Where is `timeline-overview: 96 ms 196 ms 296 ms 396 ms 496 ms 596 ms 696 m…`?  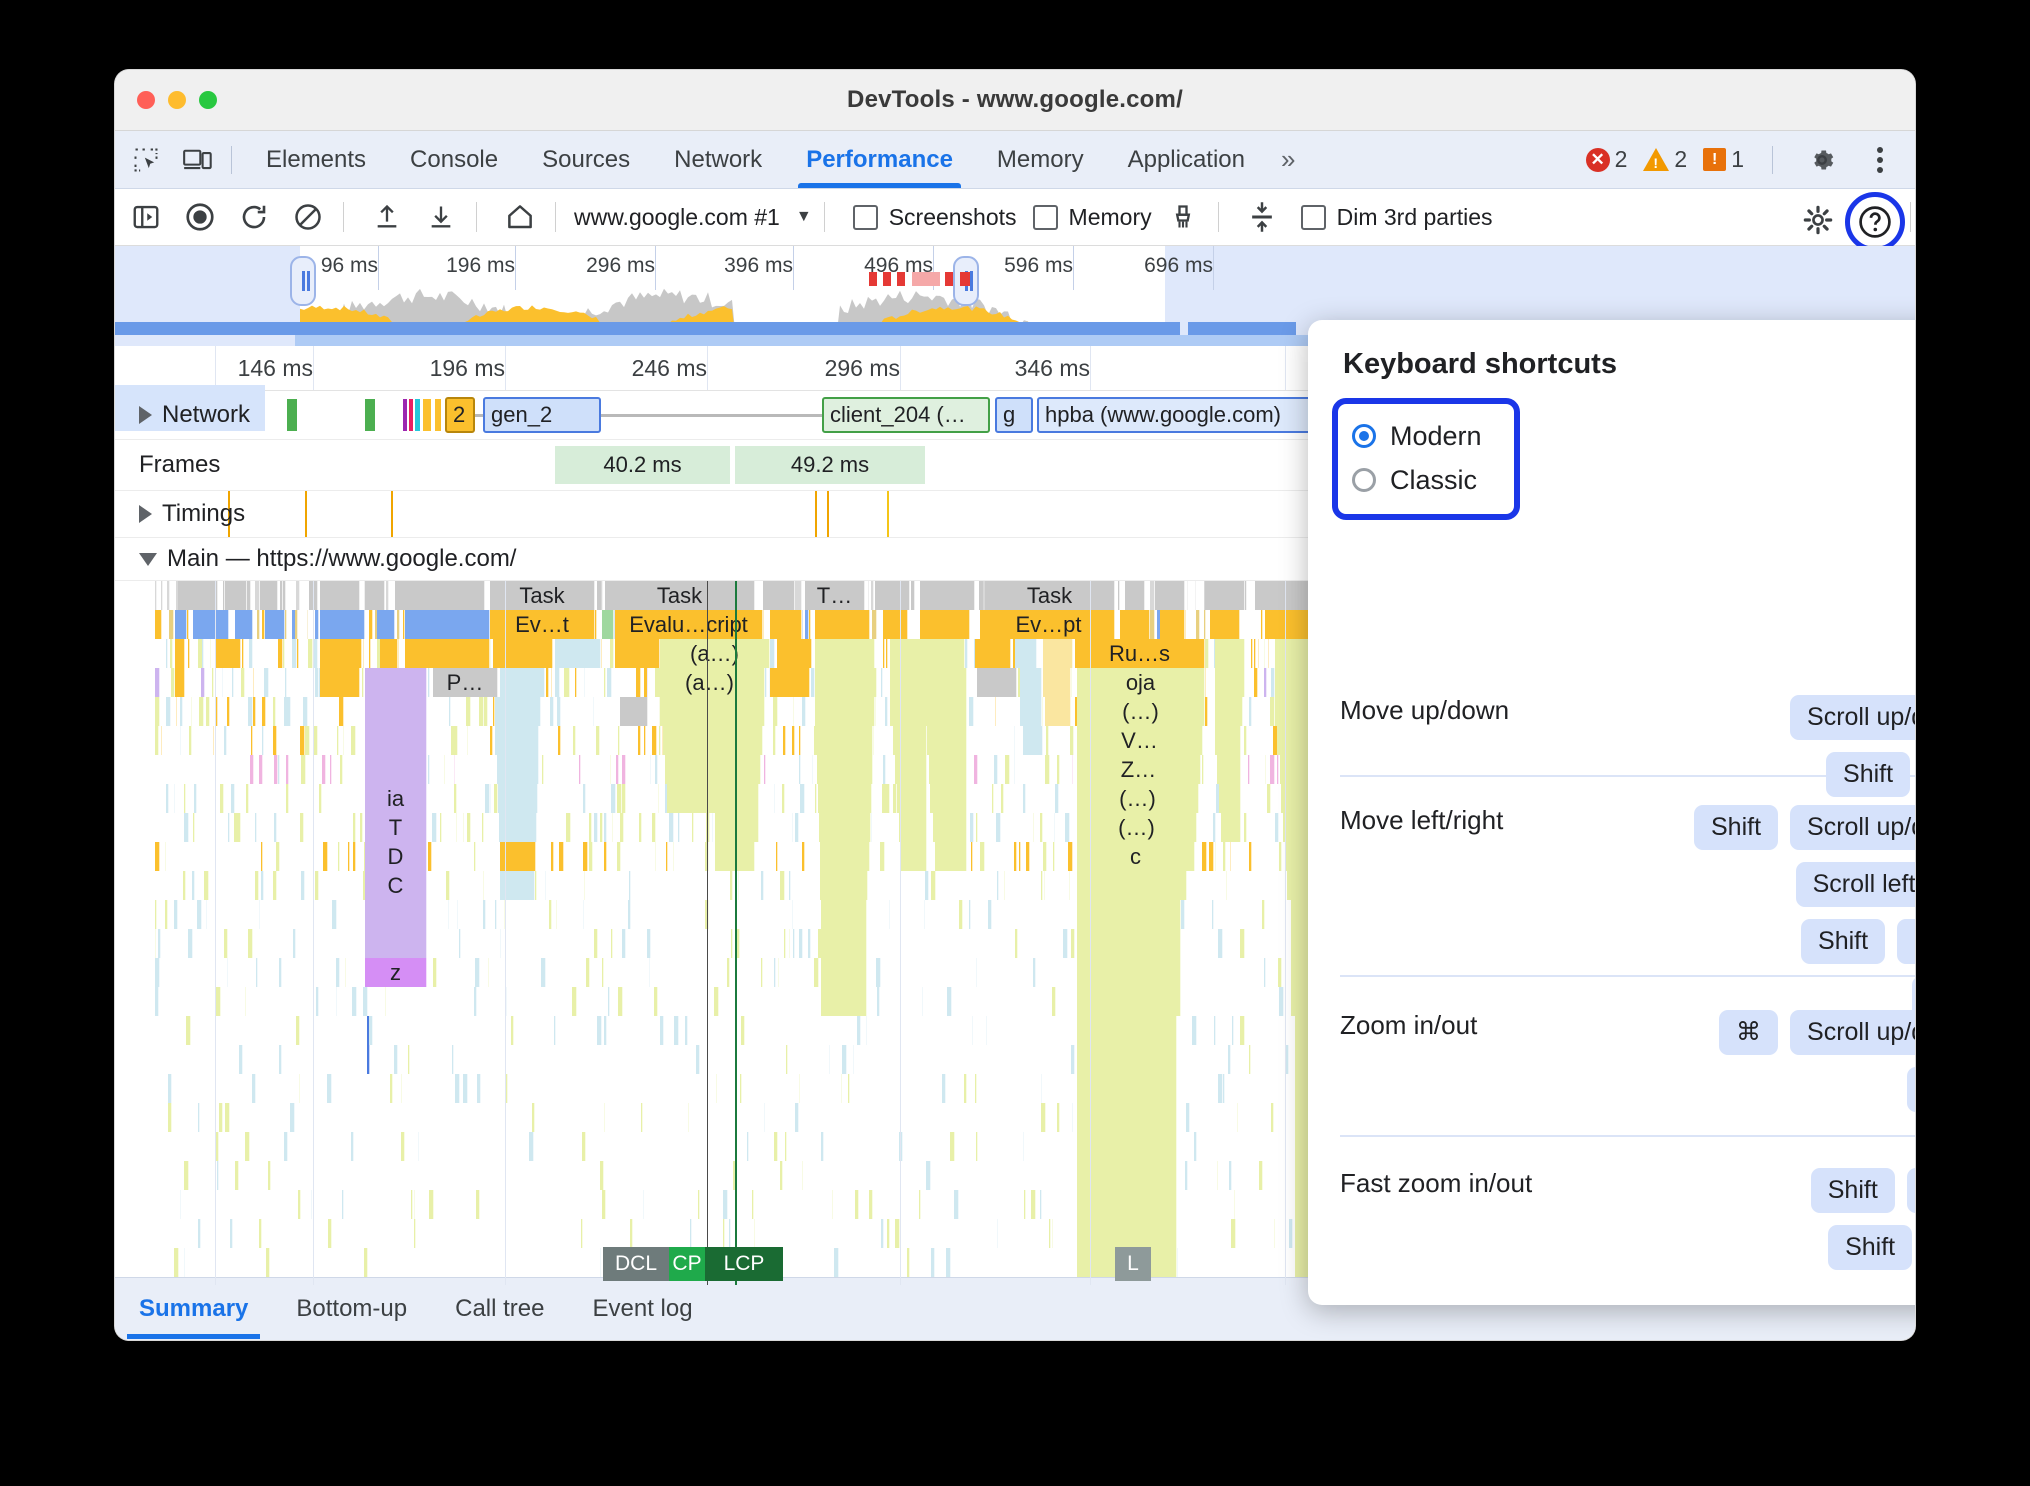 timeline-overview: 96 ms 196 ms 296 ms 396 ms 496 ms 596 ms 696 m… is located at coordinates (1015, 296).